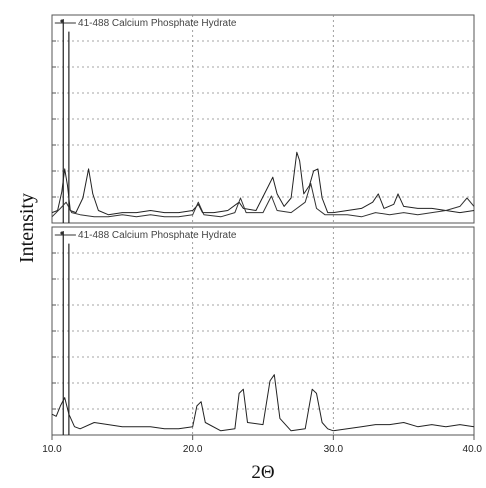  Describe the element at coordinates (334, 449) in the screenshot. I see `x-tick-label: 30.0` at that location.